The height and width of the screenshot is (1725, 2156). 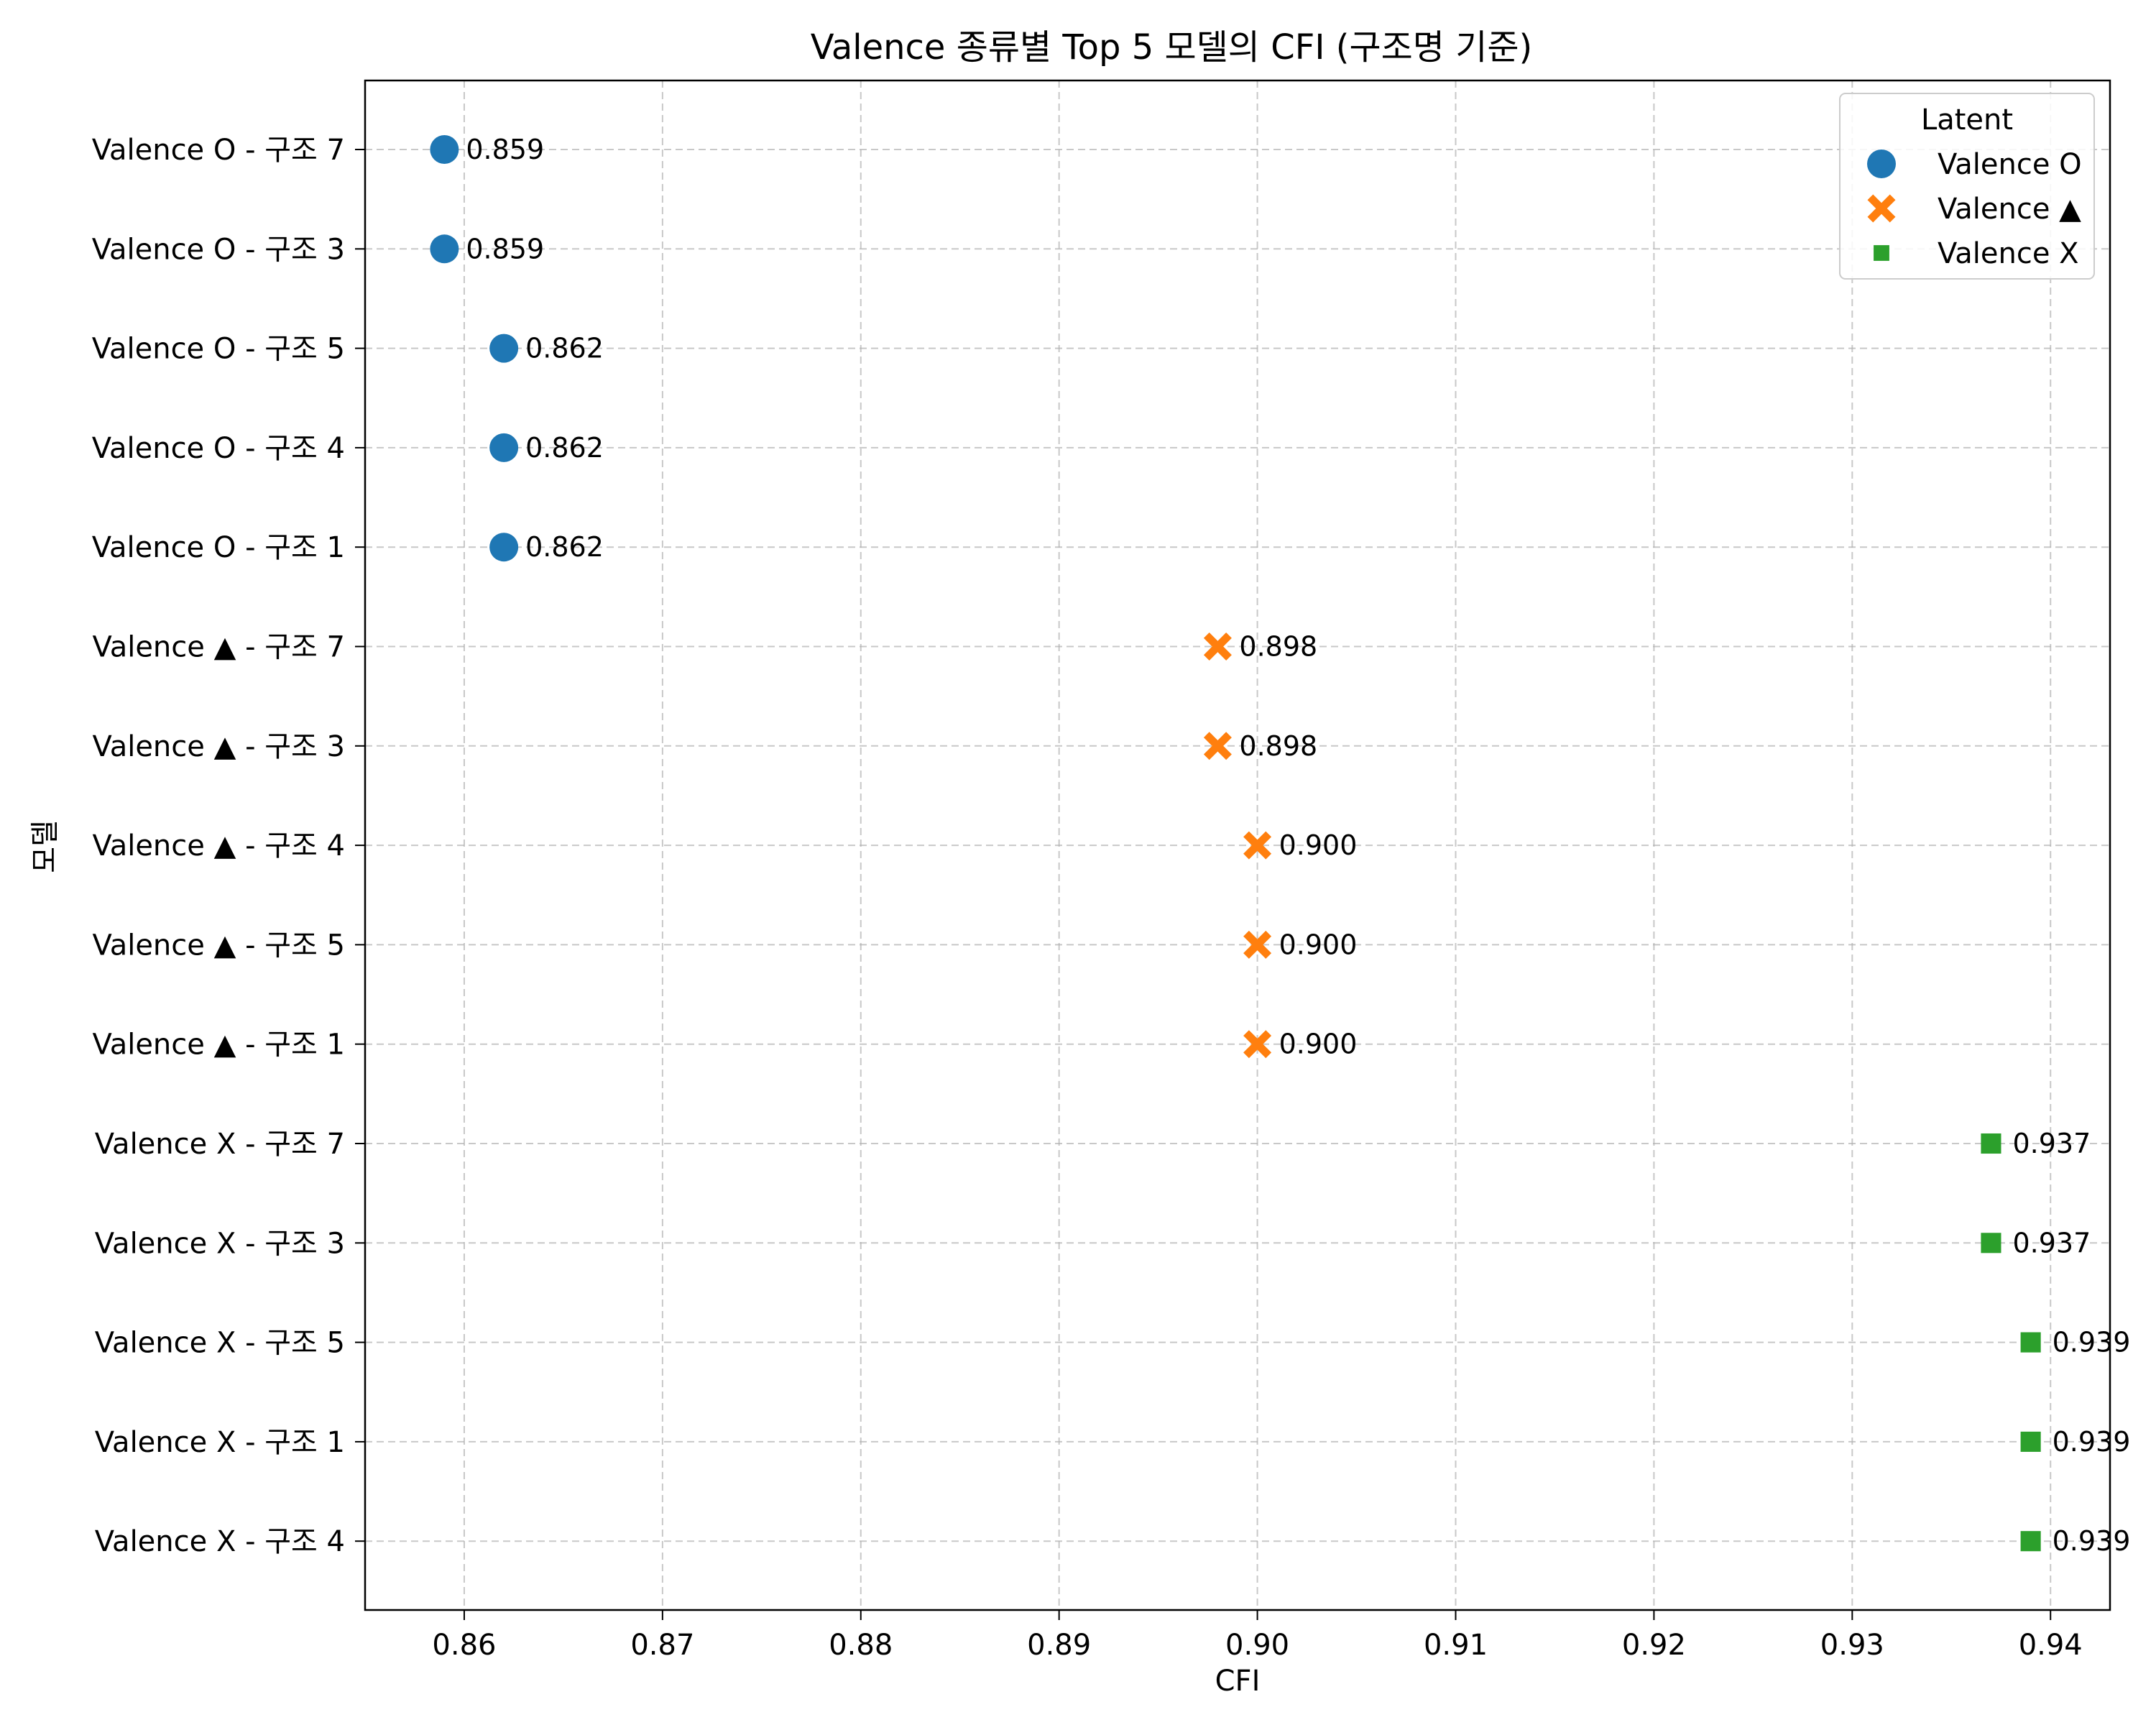 I want to click on legend-entry: Valence ▲, so click(x=2010, y=209).